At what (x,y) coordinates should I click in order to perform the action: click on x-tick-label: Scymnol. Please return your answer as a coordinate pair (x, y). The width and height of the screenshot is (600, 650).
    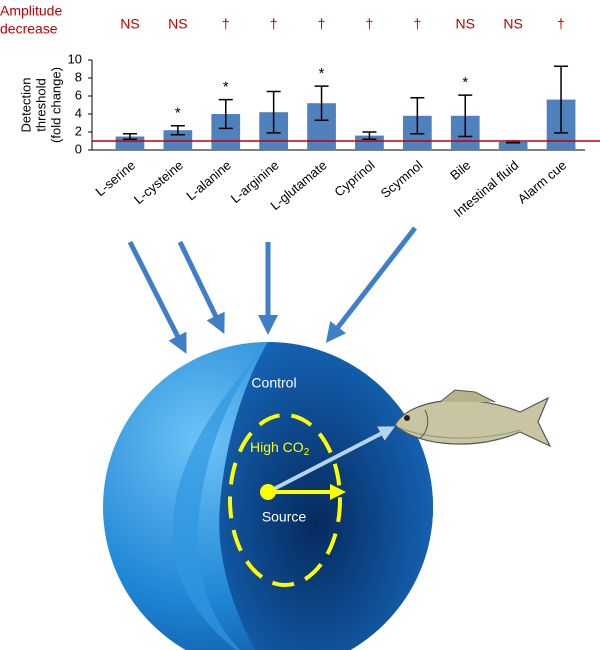
    Looking at the image, I should click on (402, 179).